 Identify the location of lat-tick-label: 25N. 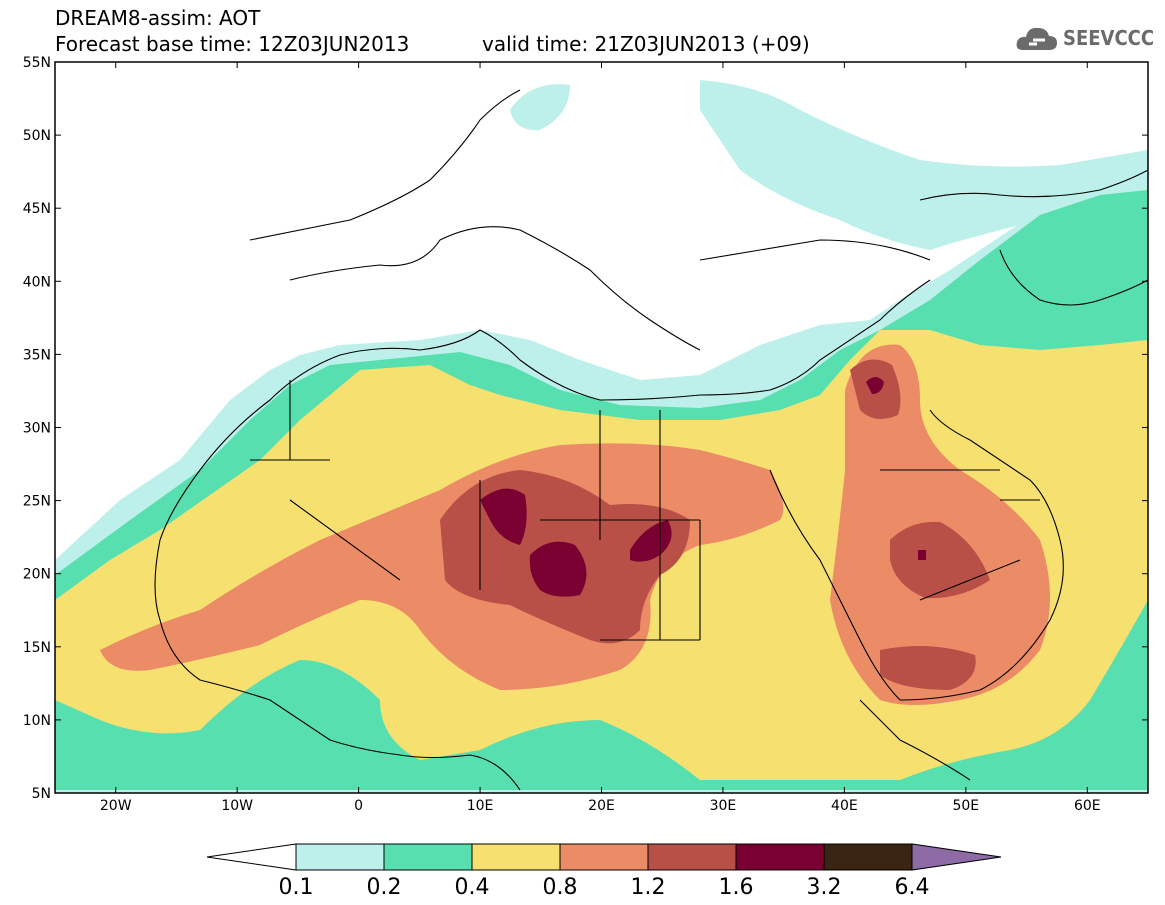
(37, 502).